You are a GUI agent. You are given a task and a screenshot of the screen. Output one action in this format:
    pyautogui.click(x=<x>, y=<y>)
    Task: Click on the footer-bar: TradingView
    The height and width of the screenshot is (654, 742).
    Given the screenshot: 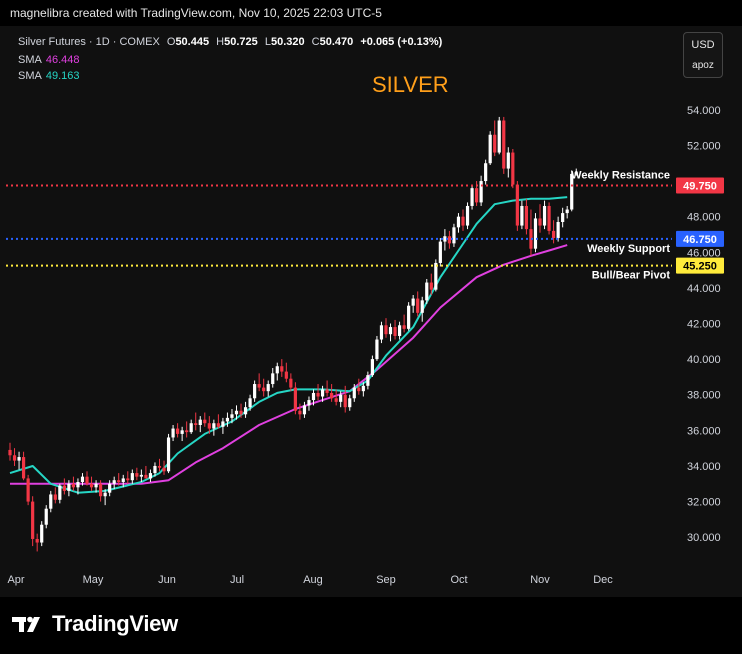 What is the action you would take?
    pyautogui.click(x=371, y=625)
    